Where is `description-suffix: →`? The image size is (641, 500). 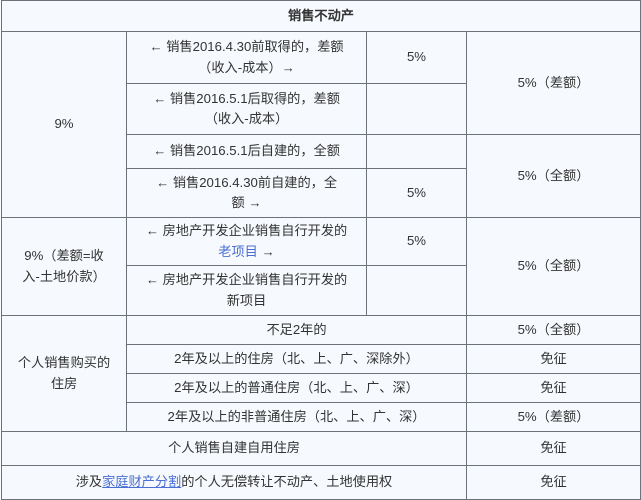
description-suffix: → is located at coordinates (266, 251).